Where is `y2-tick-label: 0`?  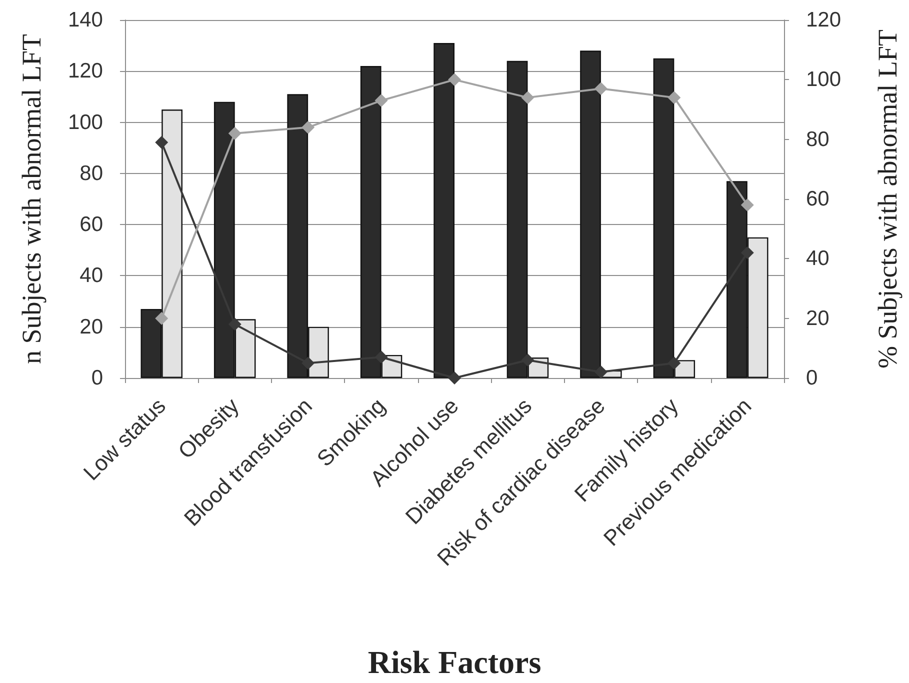 y2-tick-label: 0 is located at coordinates (812, 378).